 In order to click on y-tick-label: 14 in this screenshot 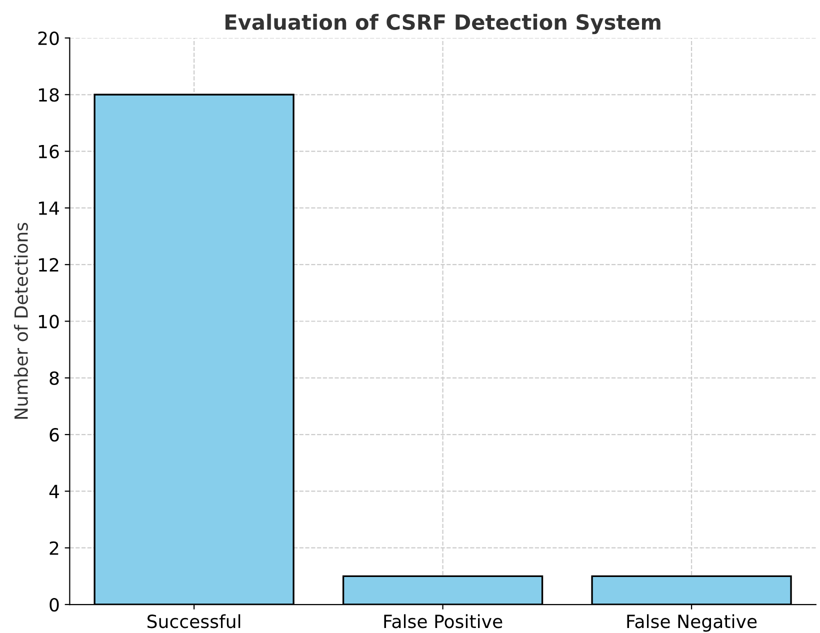, I will do `click(48, 208)`.